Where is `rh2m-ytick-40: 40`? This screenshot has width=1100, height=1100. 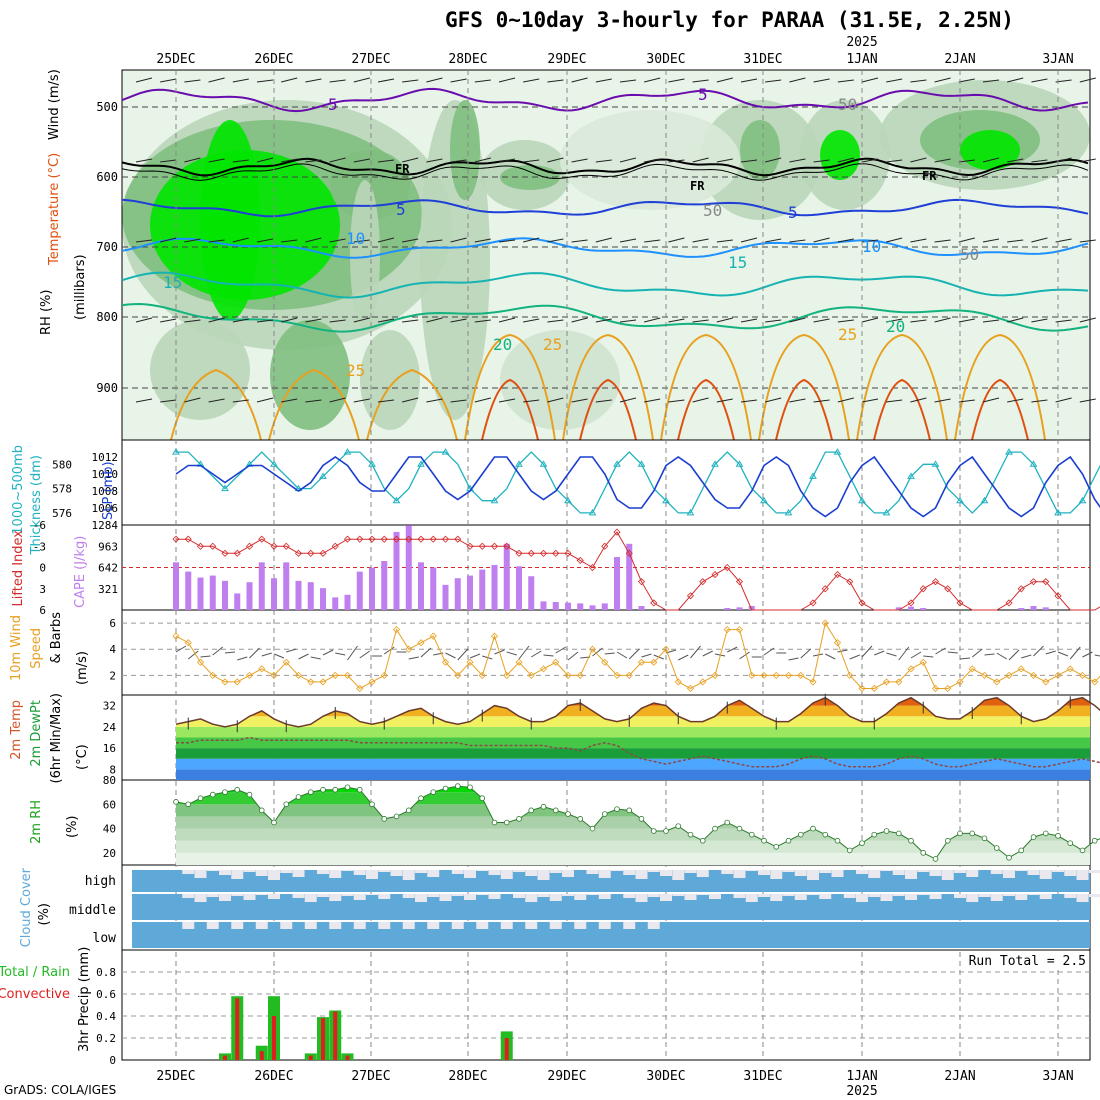
rh2m-ytick-40: 40 is located at coordinates (109, 829).